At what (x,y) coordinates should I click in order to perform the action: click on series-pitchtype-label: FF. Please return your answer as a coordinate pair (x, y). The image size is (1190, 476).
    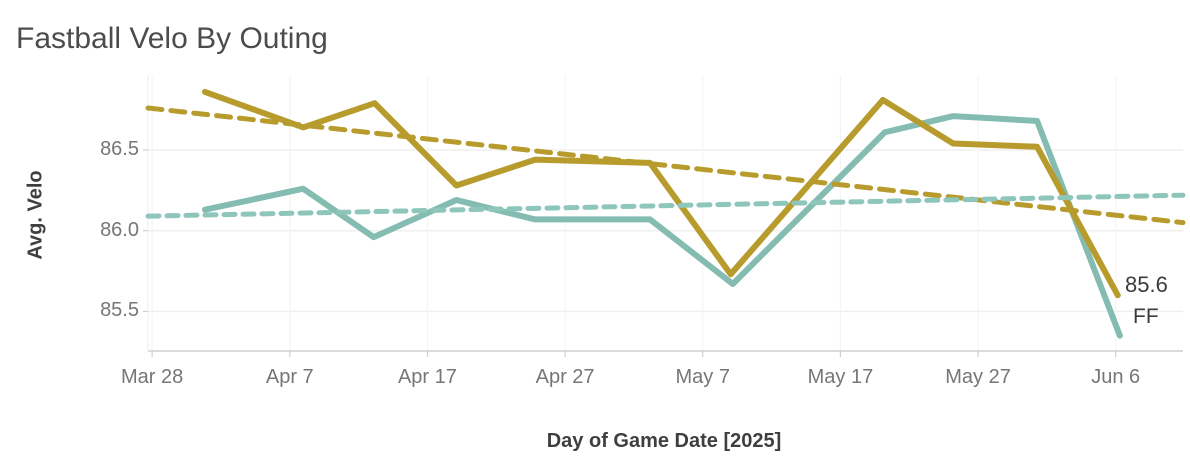
    Looking at the image, I should click on (1146, 316).